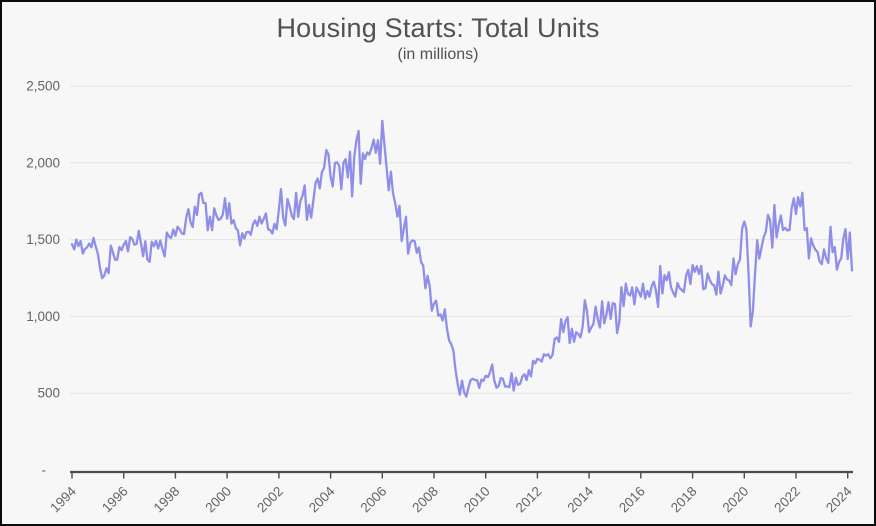 This screenshot has height=526, width=876. I want to click on x-axis-label: 2016, so click(632, 500).